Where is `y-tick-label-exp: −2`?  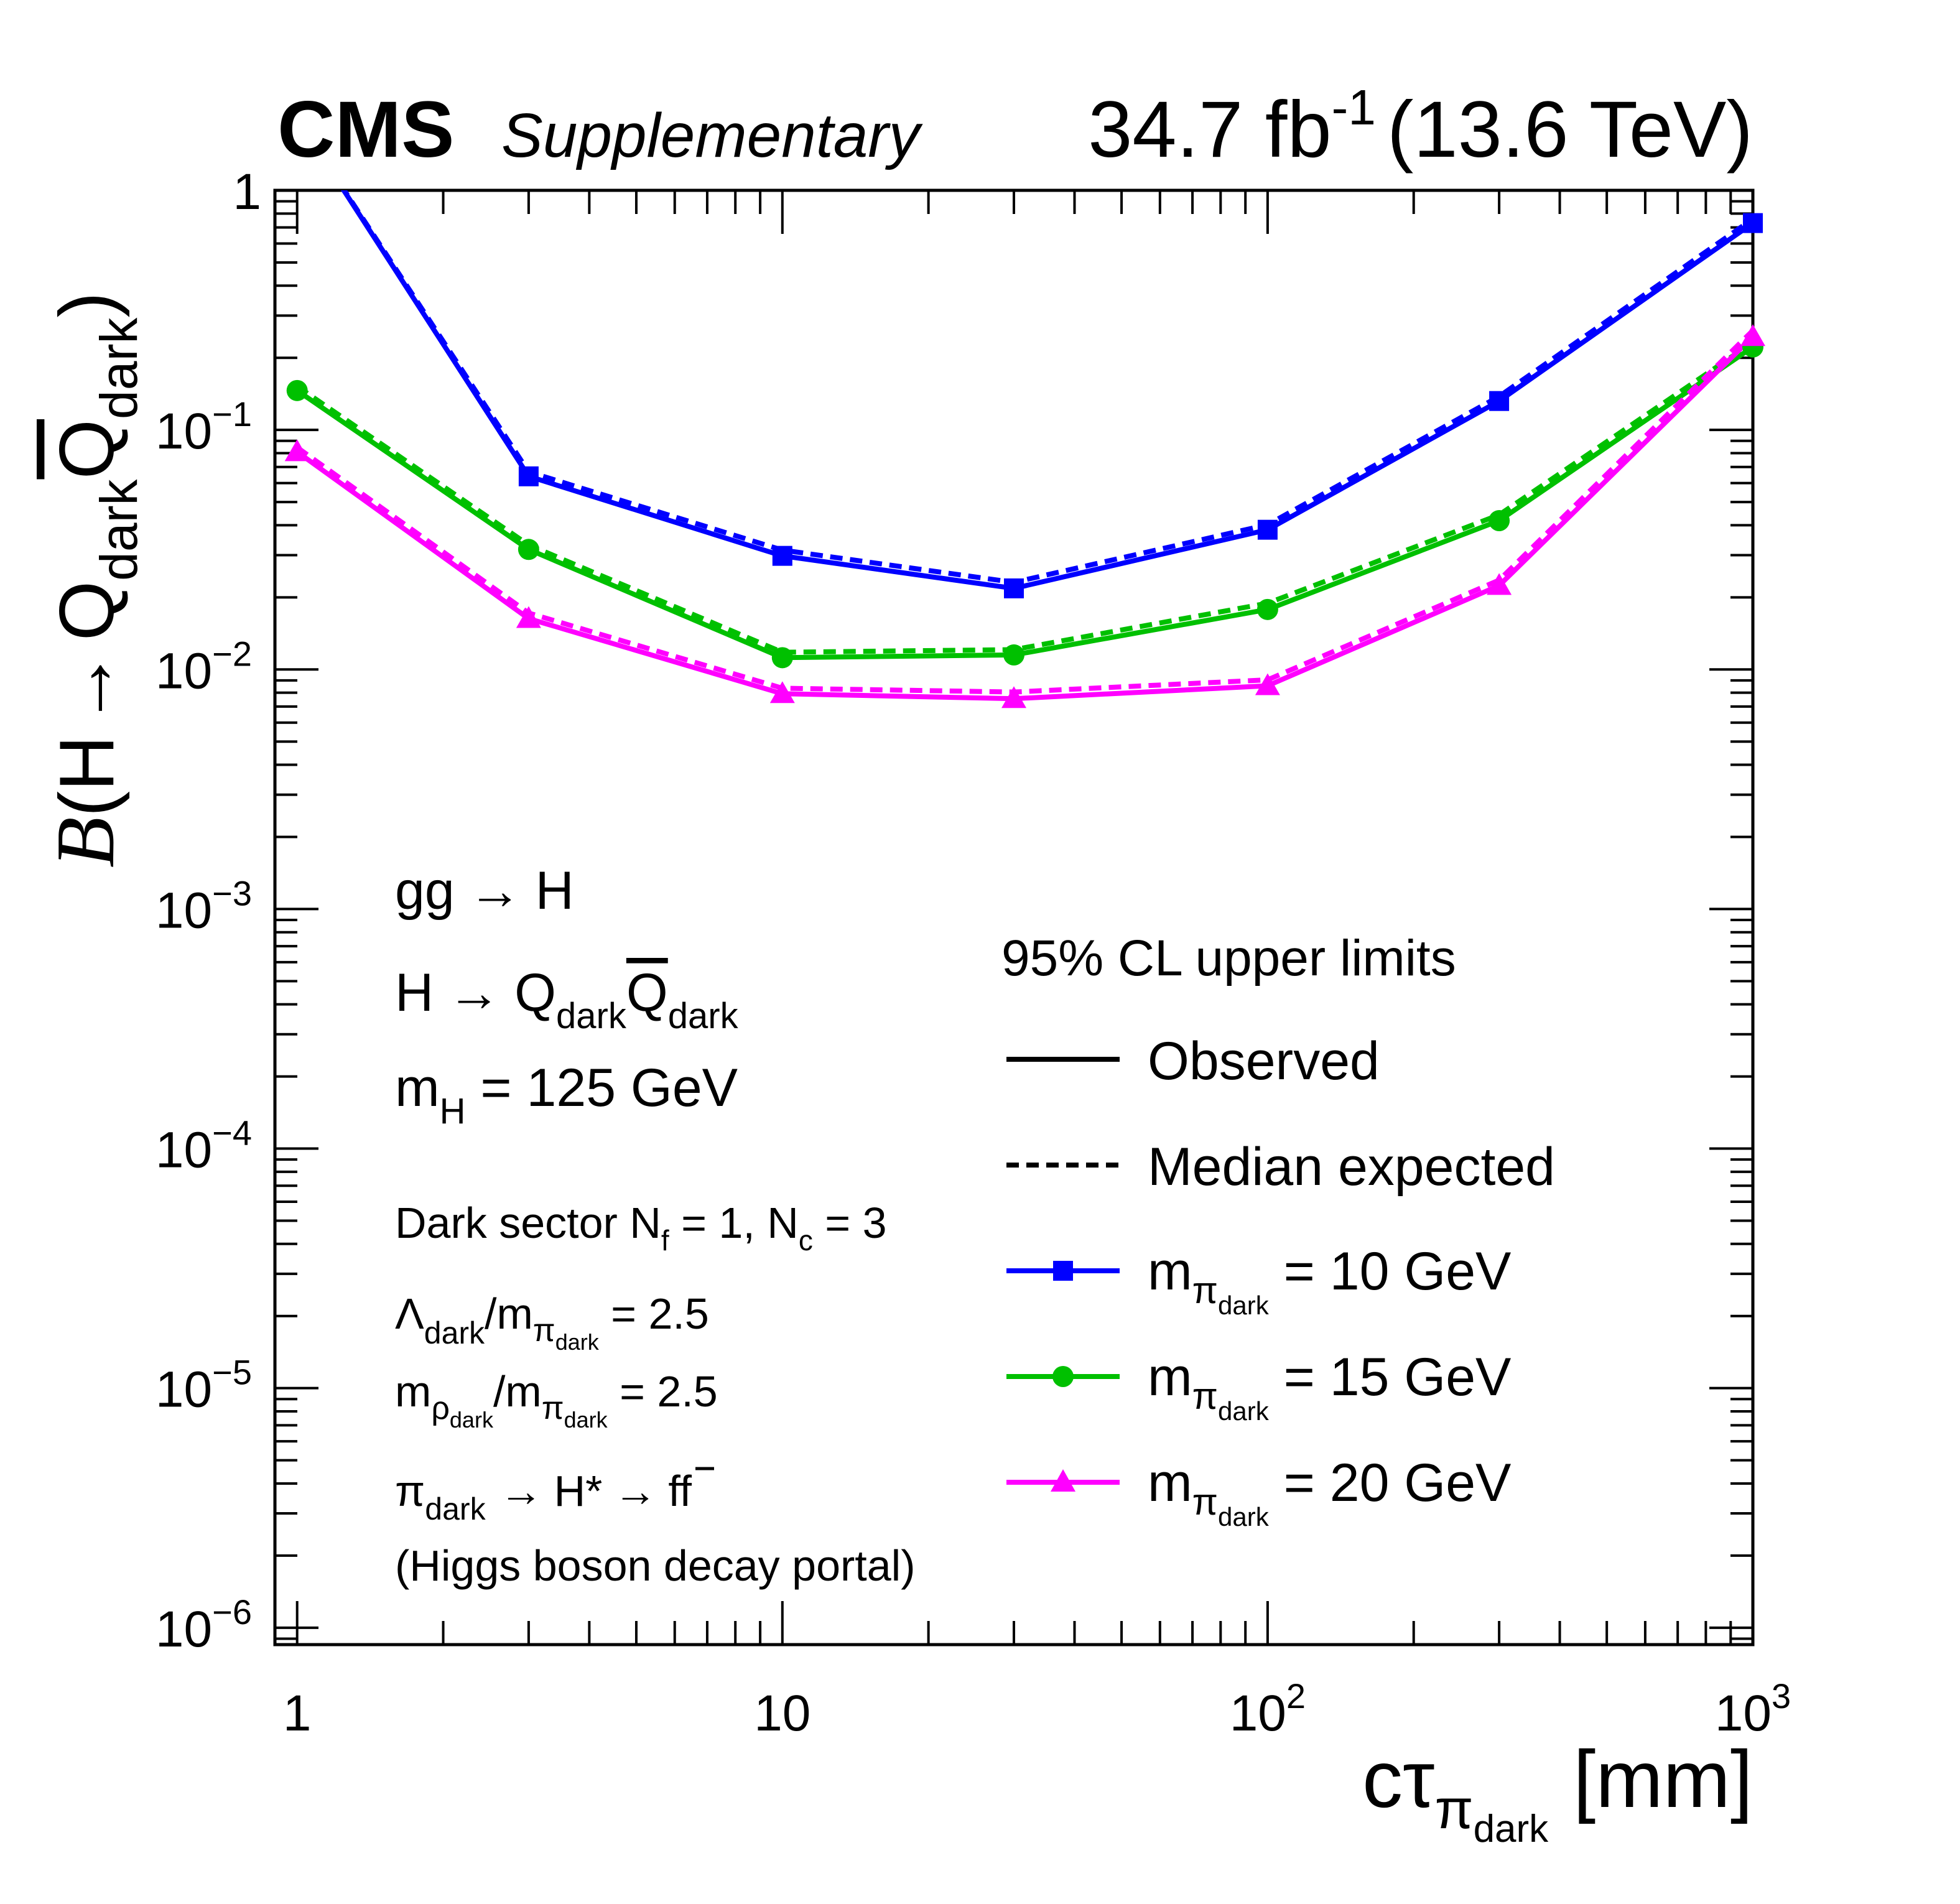
y-tick-label-exp: −2 is located at coordinates (232, 653).